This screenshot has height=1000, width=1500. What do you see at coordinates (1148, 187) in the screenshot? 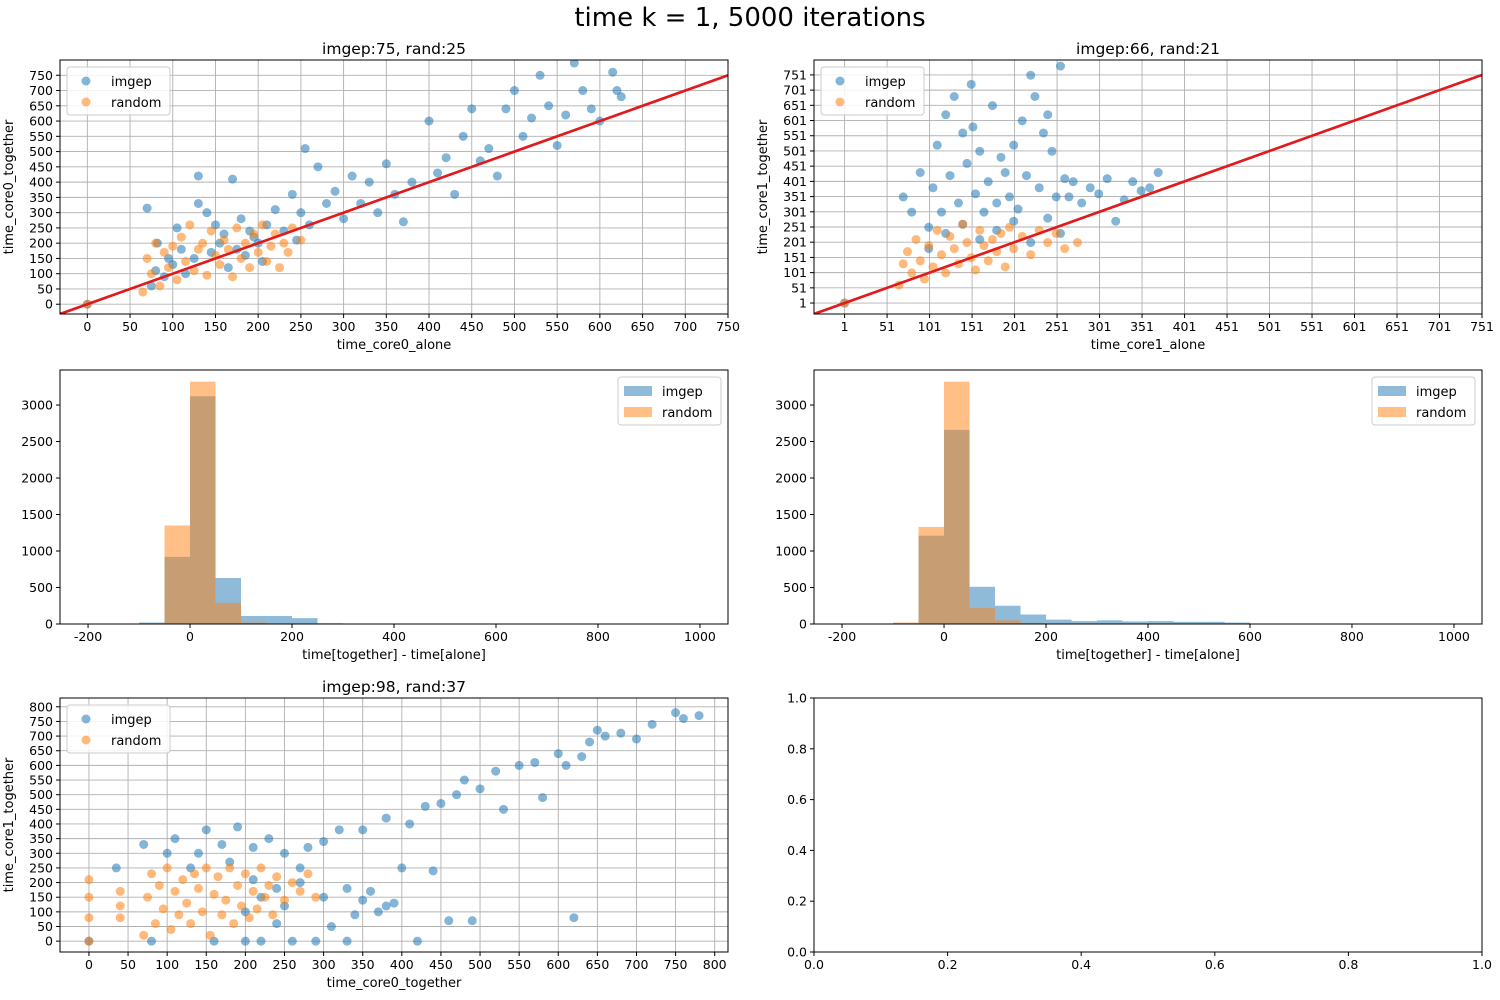
I see `axes-frame` at bounding box center [1148, 187].